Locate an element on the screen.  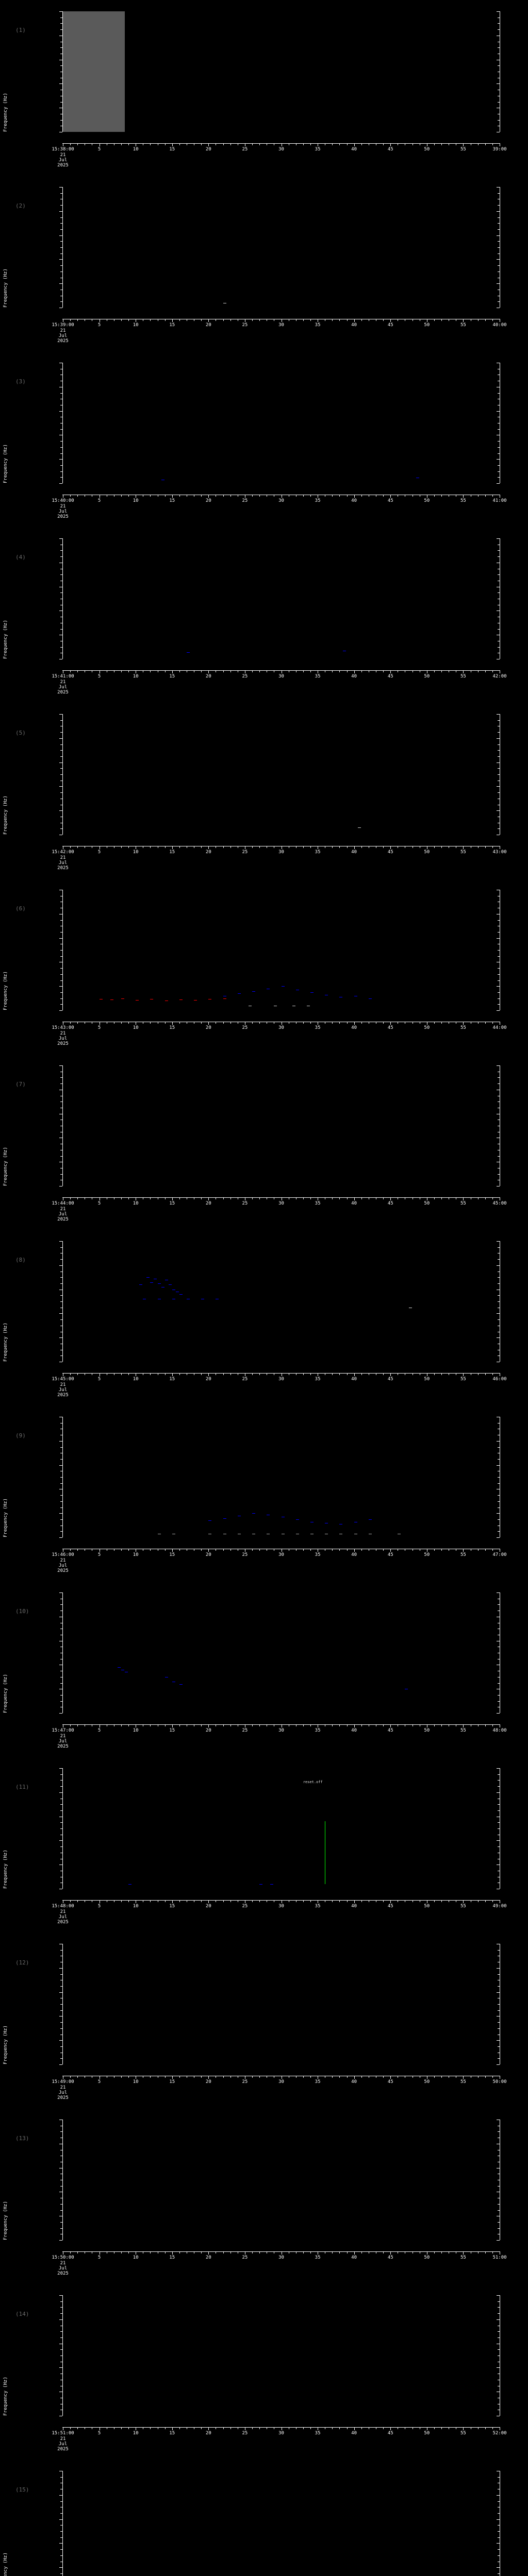
y-axis-left is located at coordinates (62, 2523).